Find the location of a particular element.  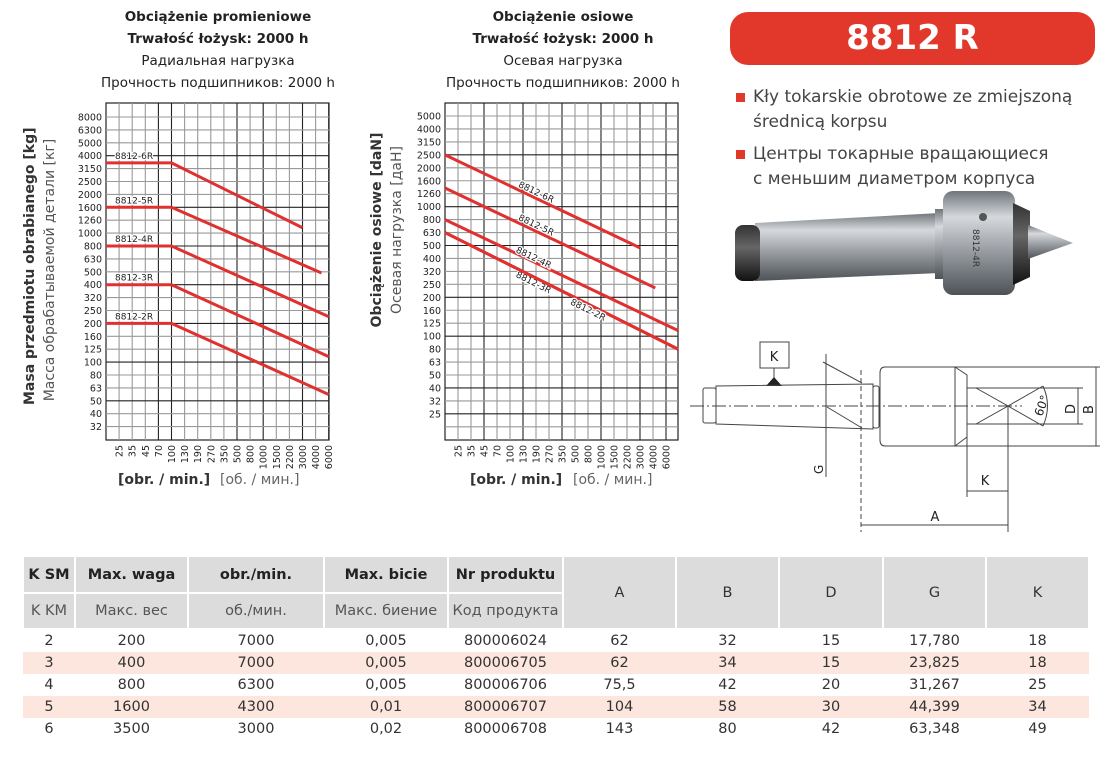

table-cell: 20 is located at coordinates (831, 685).